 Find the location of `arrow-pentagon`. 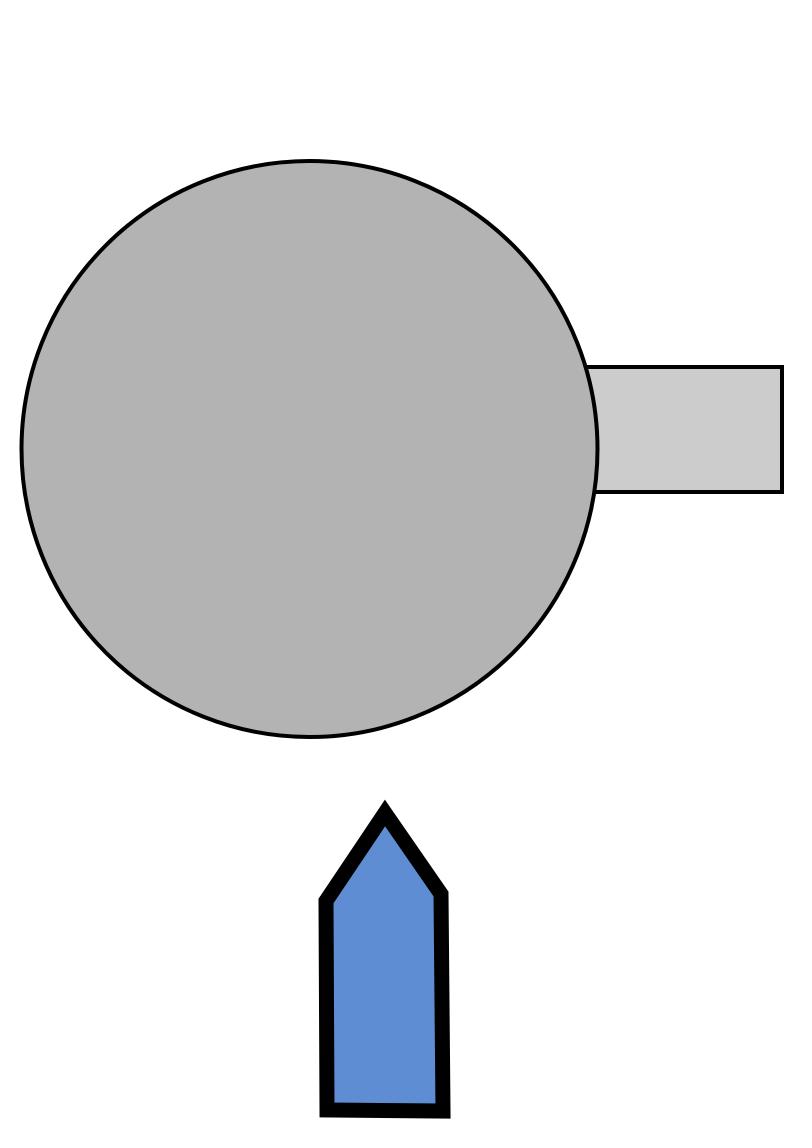

arrow-pentagon is located at coordinates (384, 959).